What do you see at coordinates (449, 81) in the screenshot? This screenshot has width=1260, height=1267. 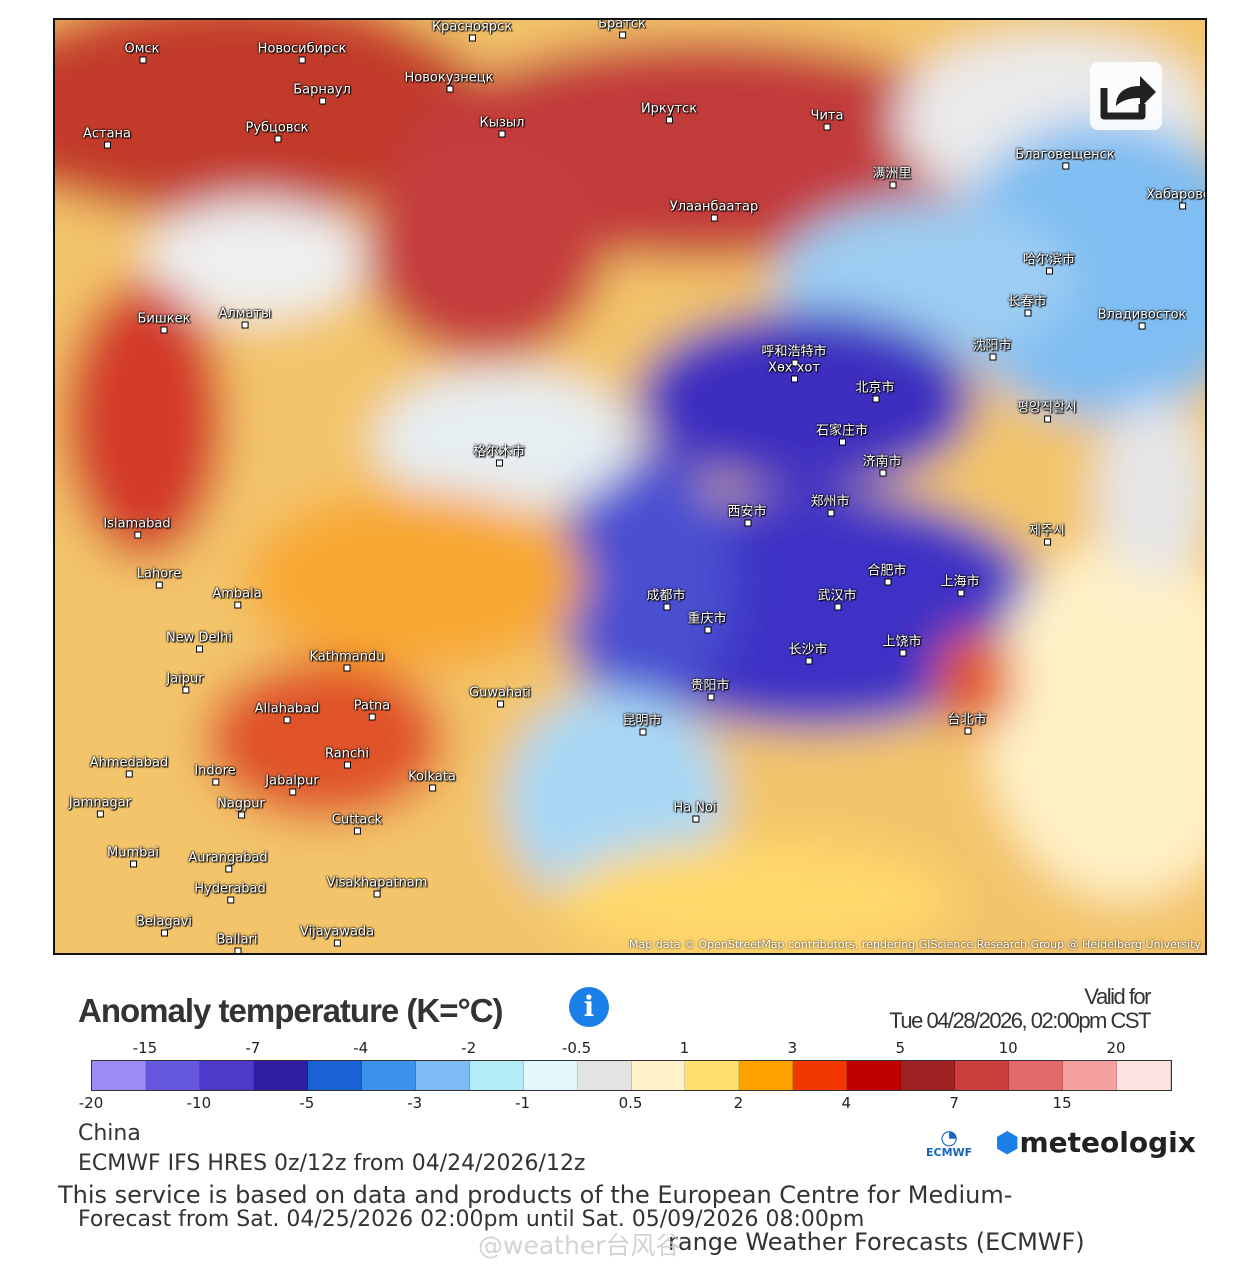 I see `city-label: Новокузнецк` at bounding box center [449, 81].